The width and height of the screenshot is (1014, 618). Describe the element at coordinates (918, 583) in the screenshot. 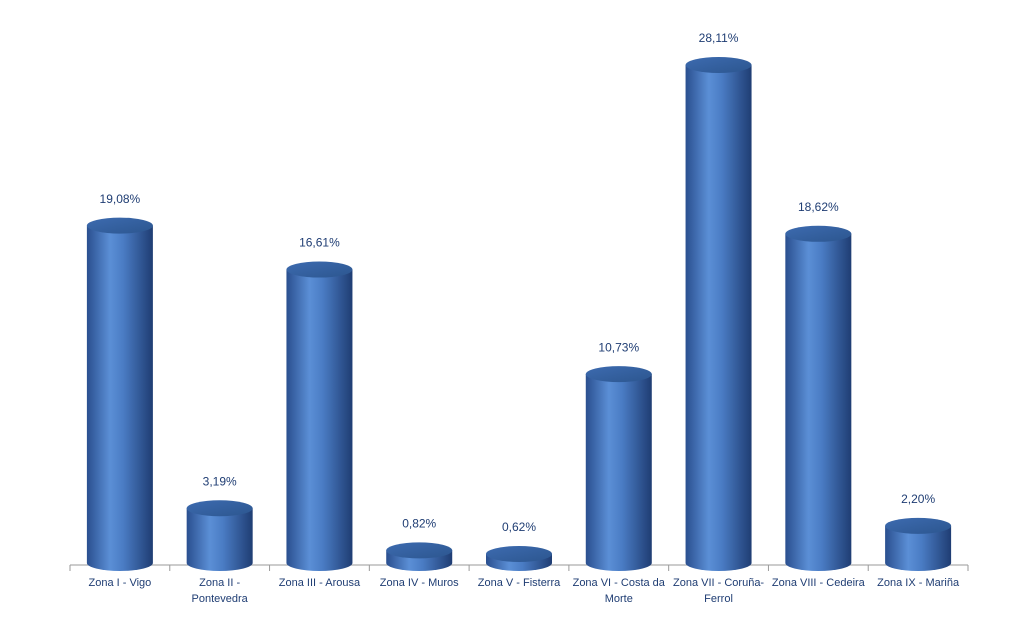

I see `x-tick-label: Zona IX - Mariña` at that location.